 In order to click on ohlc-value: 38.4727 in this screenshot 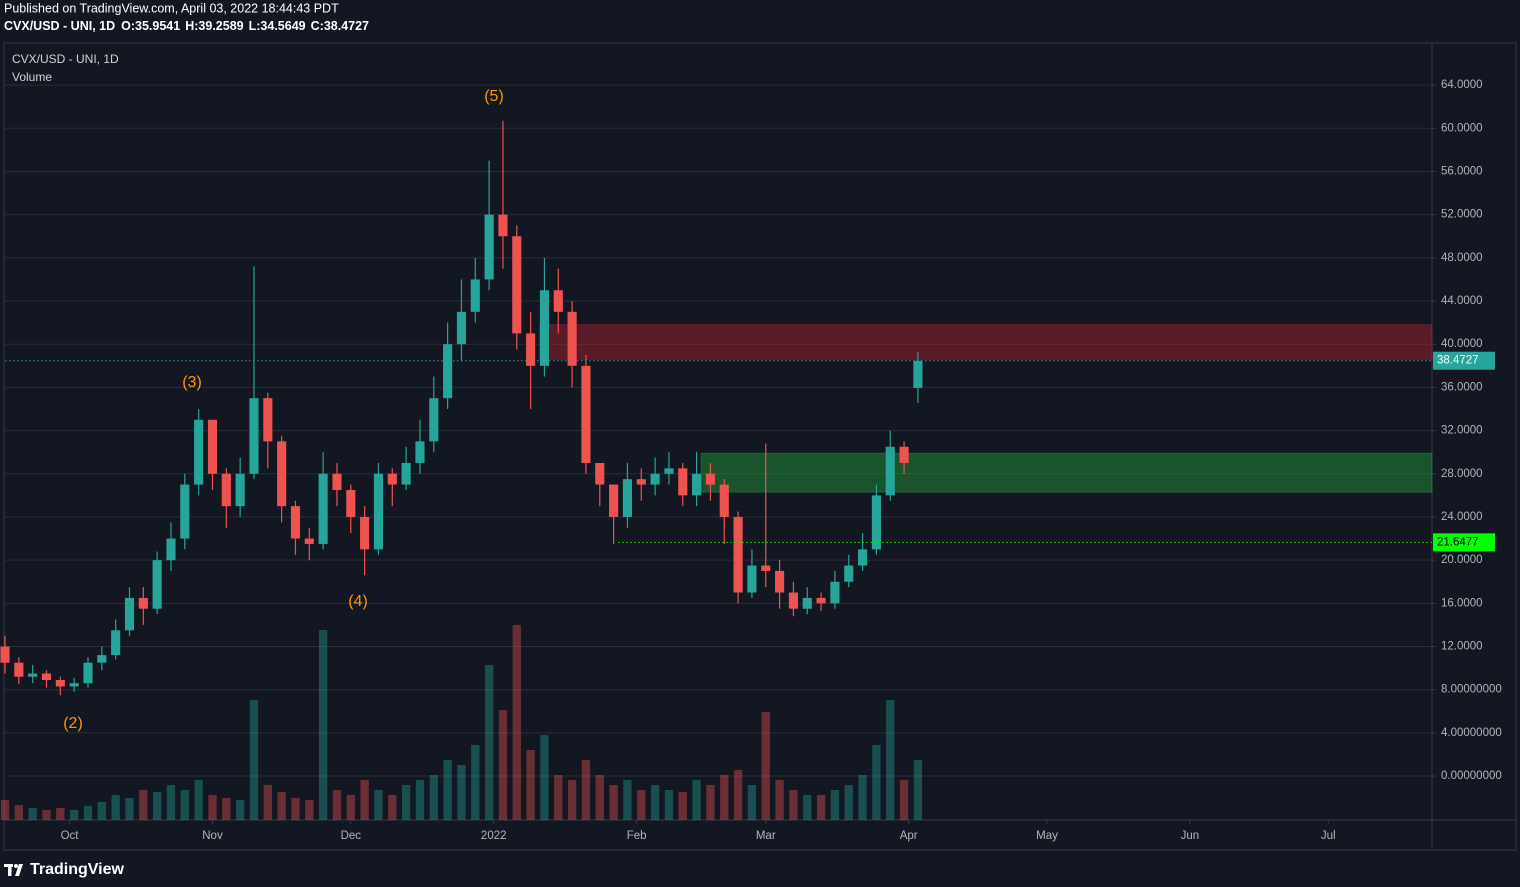, I will do `click(346, 26)`.